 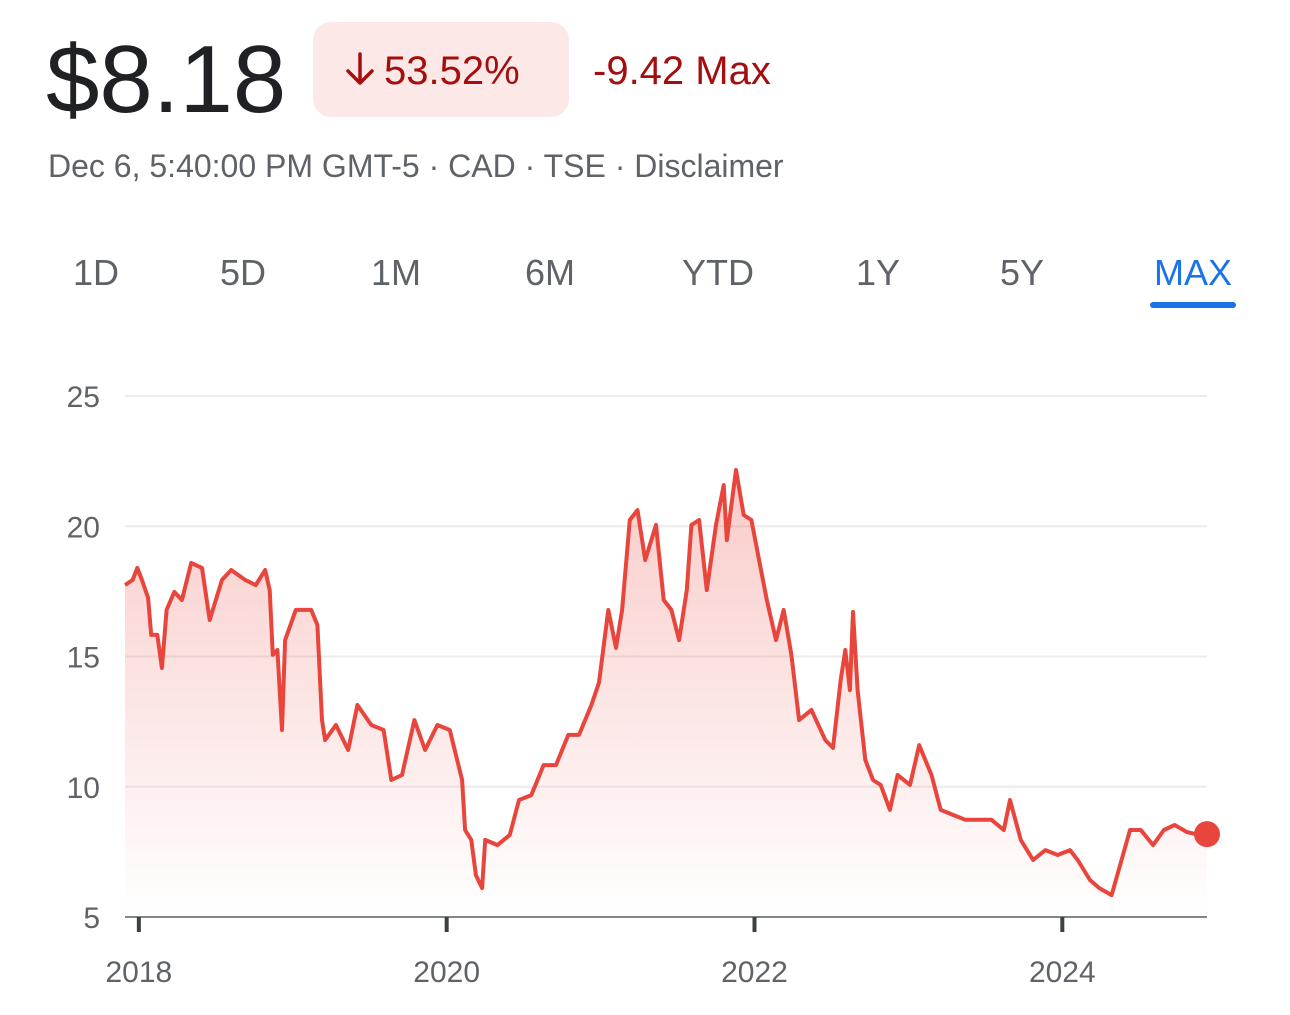 What do you see at coordinates (550, 272) in the screenshot?
I see `tab: 6M` at bounding box center [550, 272].